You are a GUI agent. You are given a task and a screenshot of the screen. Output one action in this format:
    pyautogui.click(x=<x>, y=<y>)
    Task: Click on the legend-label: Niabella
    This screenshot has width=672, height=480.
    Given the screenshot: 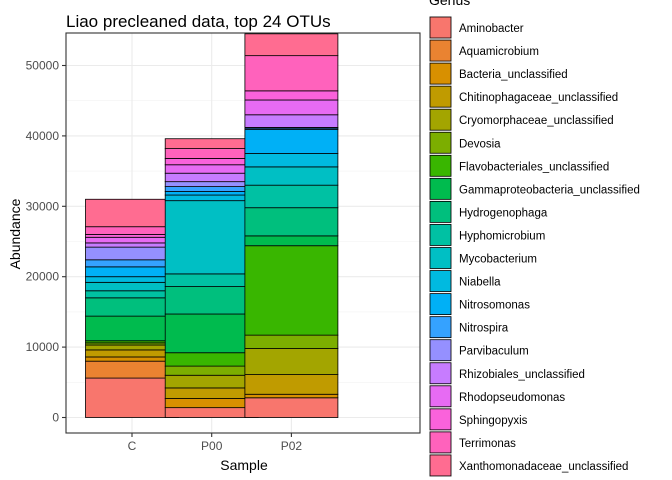 What is the action you would take?
    pyautogui.click(x=480, y=283)
    